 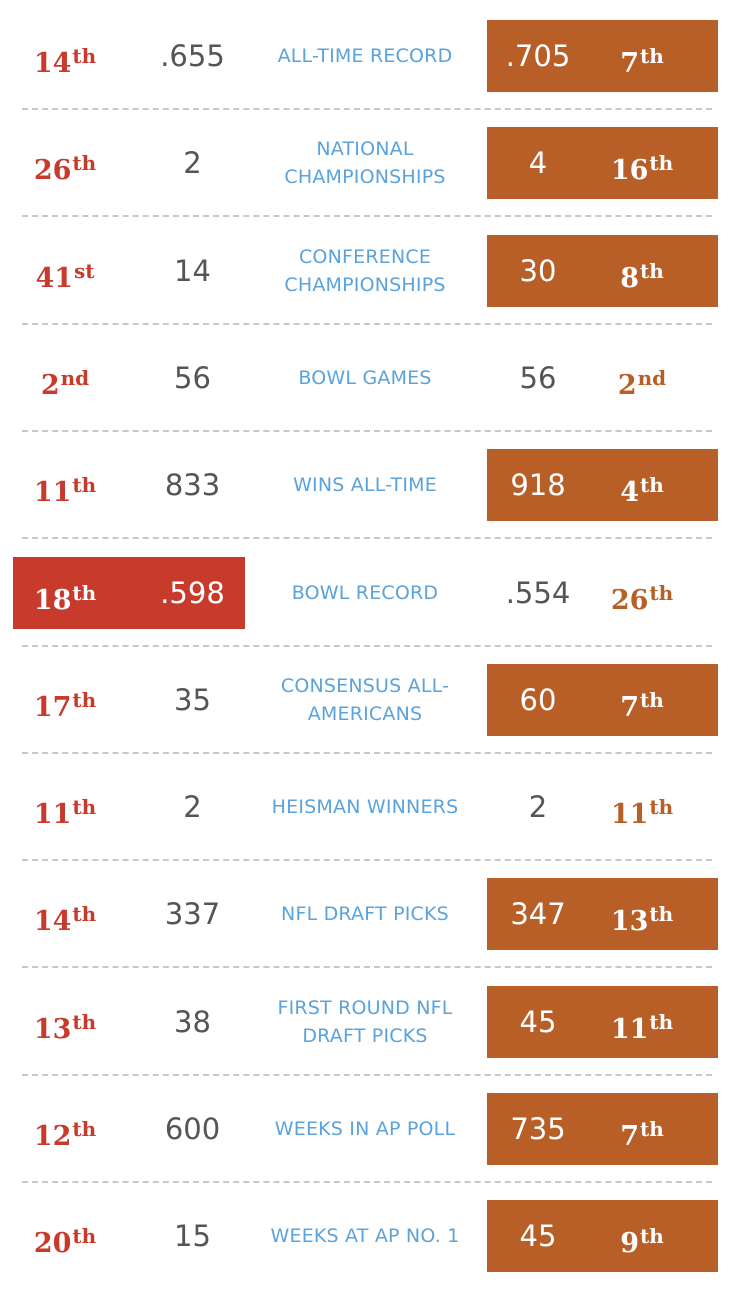 What do you see at coordinates (192, 807) in the screenshot?
I see `left-value: 2` at bounding box center [192, 807].